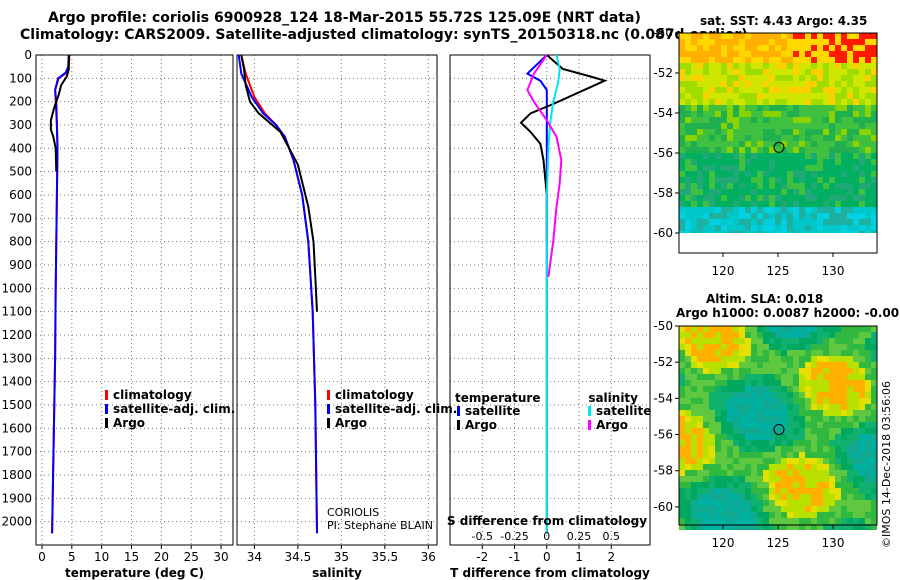 This screenshot has height=580, width=900. Describe the element at coordinates (611, 557) in the screenshot. I see `x-tick-label: 2` at that location.